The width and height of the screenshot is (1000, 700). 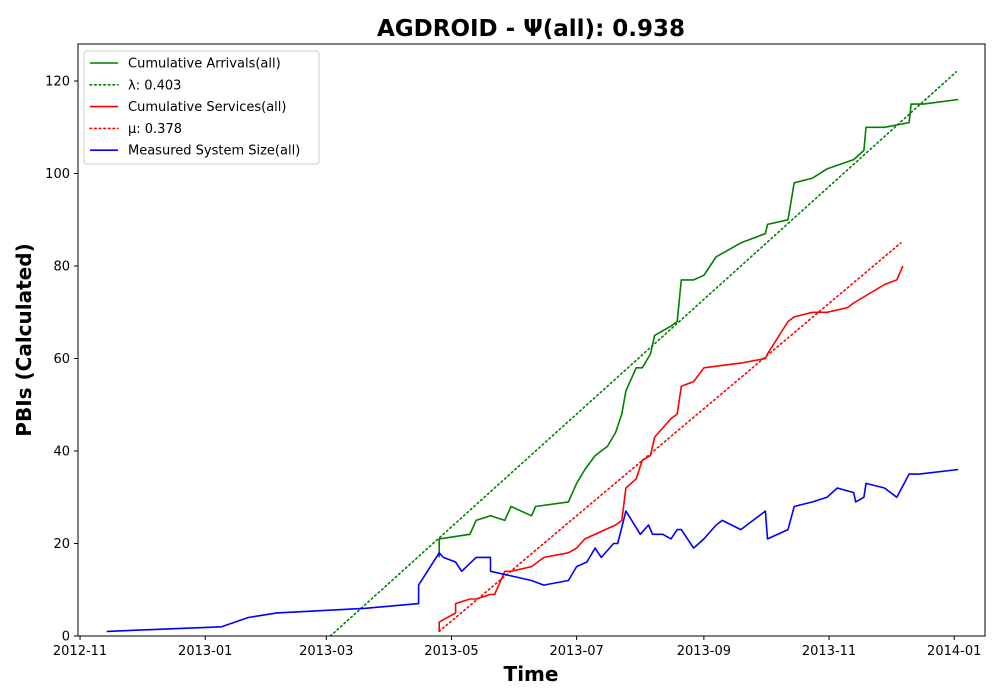 I want to click on x-axis-label: Time, so click(x=531, y=674).